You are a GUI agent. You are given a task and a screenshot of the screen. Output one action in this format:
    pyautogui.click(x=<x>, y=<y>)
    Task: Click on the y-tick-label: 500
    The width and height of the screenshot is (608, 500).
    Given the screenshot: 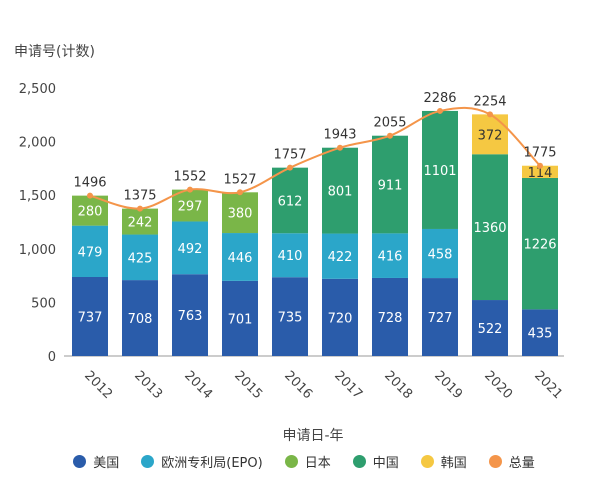 What is the action you would take?
    pyautogui.click(x=43, y=303)
    